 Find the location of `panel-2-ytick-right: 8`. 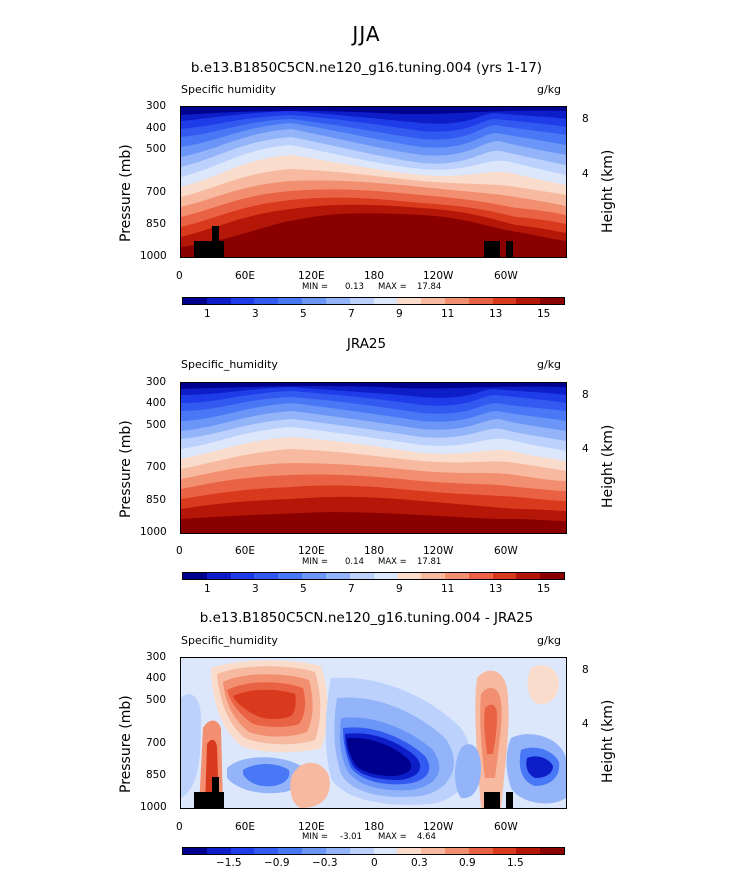

panel-2-ytick-right: 8 is located at coordinates (585, 395).